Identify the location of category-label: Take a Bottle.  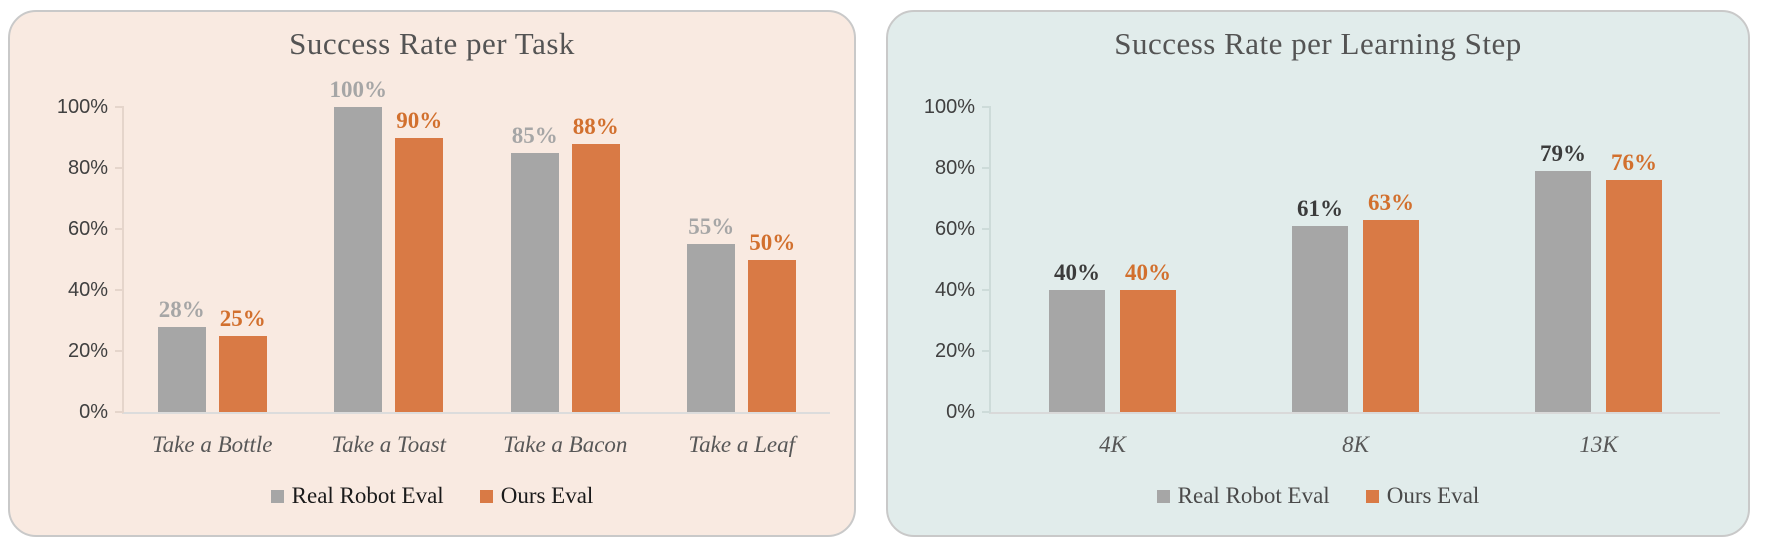
(212, 444).